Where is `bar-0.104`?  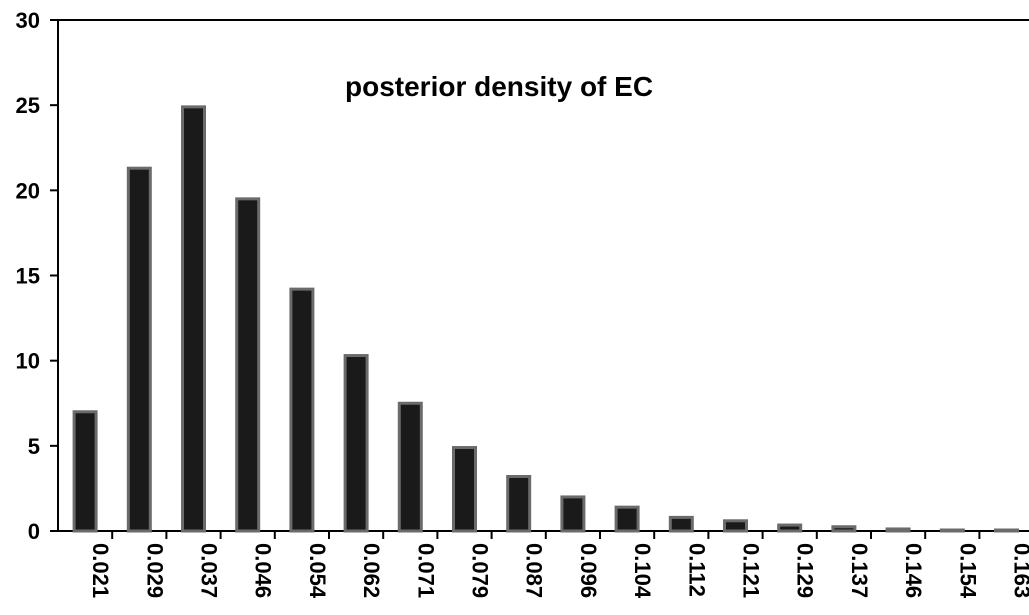
bar-0.104 is located at coordinates (627, 519).